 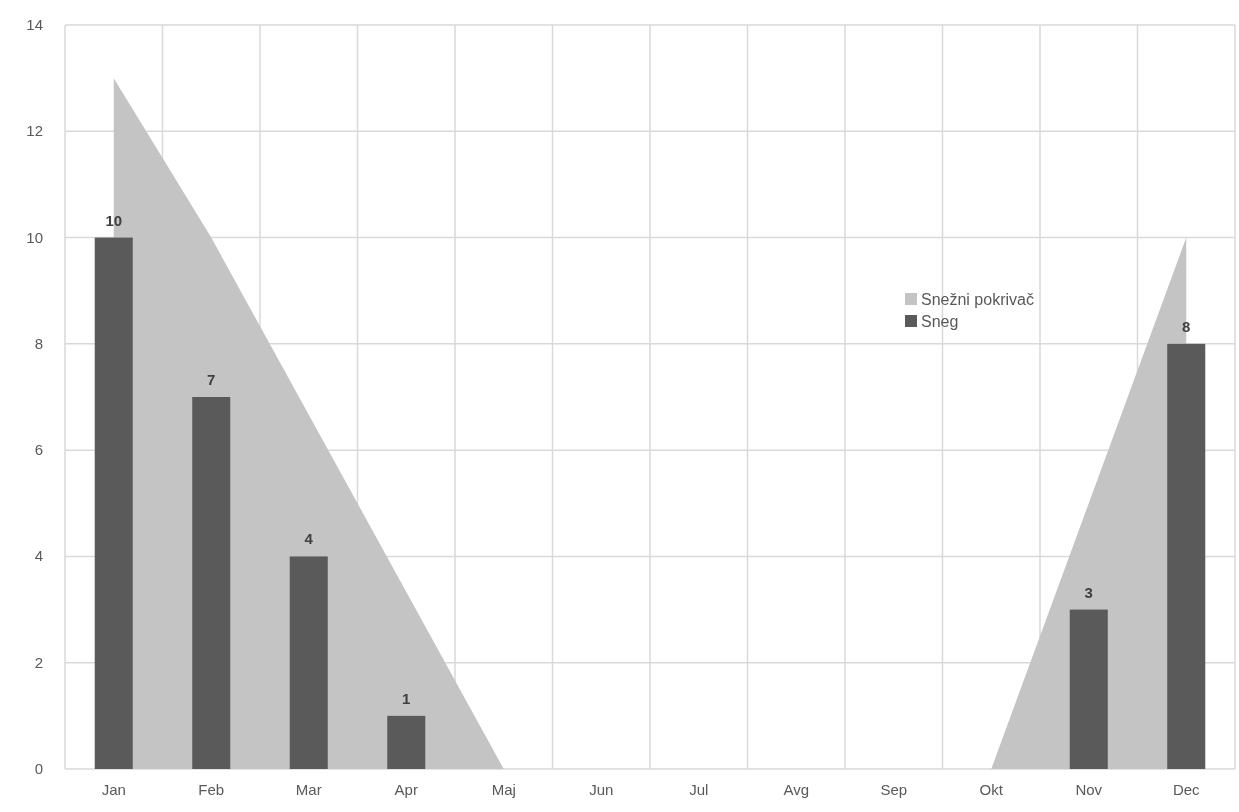 I want to click on y-tick-label: 14, so click(x=34, y=24).